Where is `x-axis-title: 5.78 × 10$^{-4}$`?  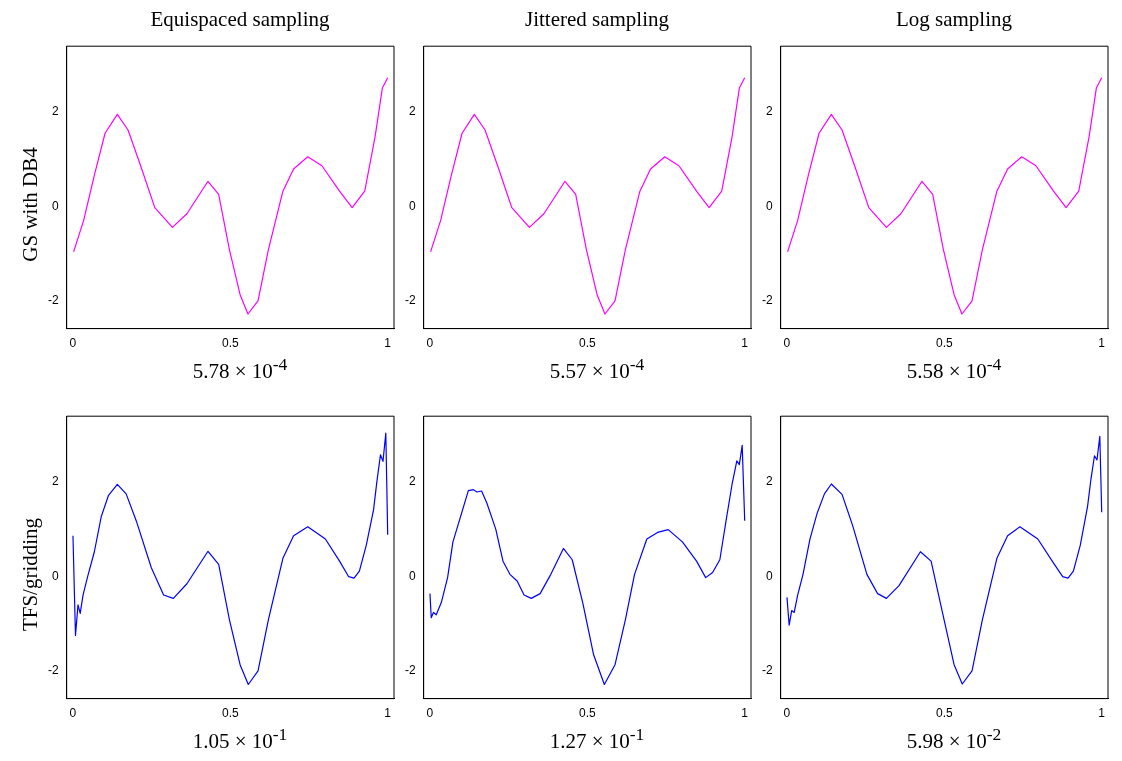
x-axis-title: 5.78 × 10$^{-4}$ is located at coordinates (240, 369).